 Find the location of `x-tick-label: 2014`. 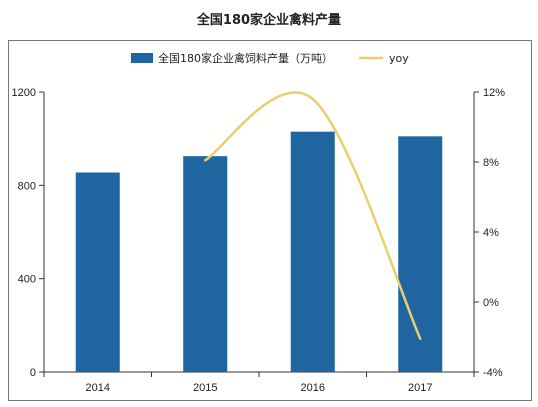

x-tick-label: 2014 is located at coordinates (98, 388).